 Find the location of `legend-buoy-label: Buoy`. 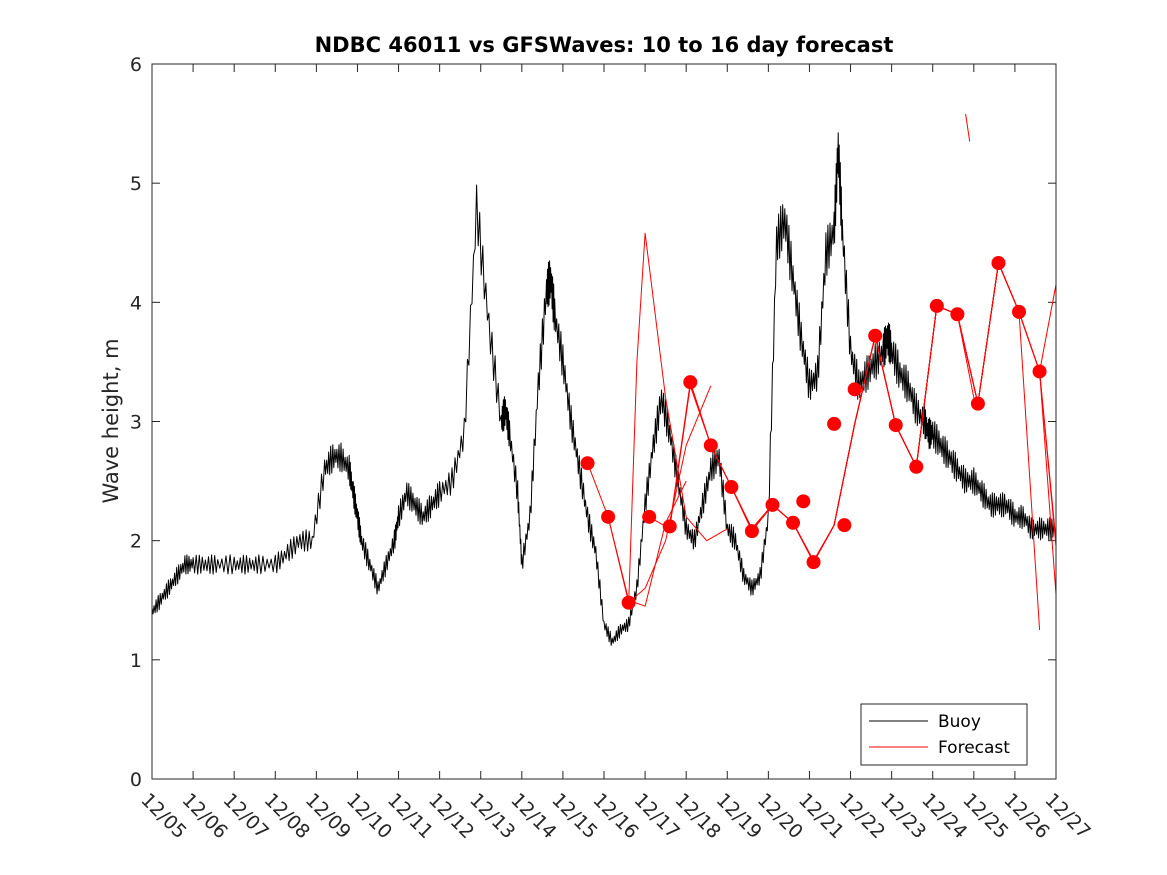

legend-buoy-label: Buoy is located at coordinates (959, 722).